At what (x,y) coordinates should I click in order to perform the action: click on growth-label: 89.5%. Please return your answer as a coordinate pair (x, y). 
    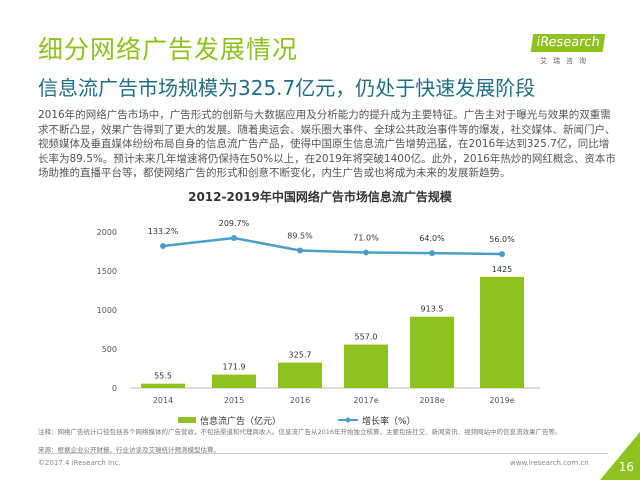
    Looking at the image, I should click on (300, 236).